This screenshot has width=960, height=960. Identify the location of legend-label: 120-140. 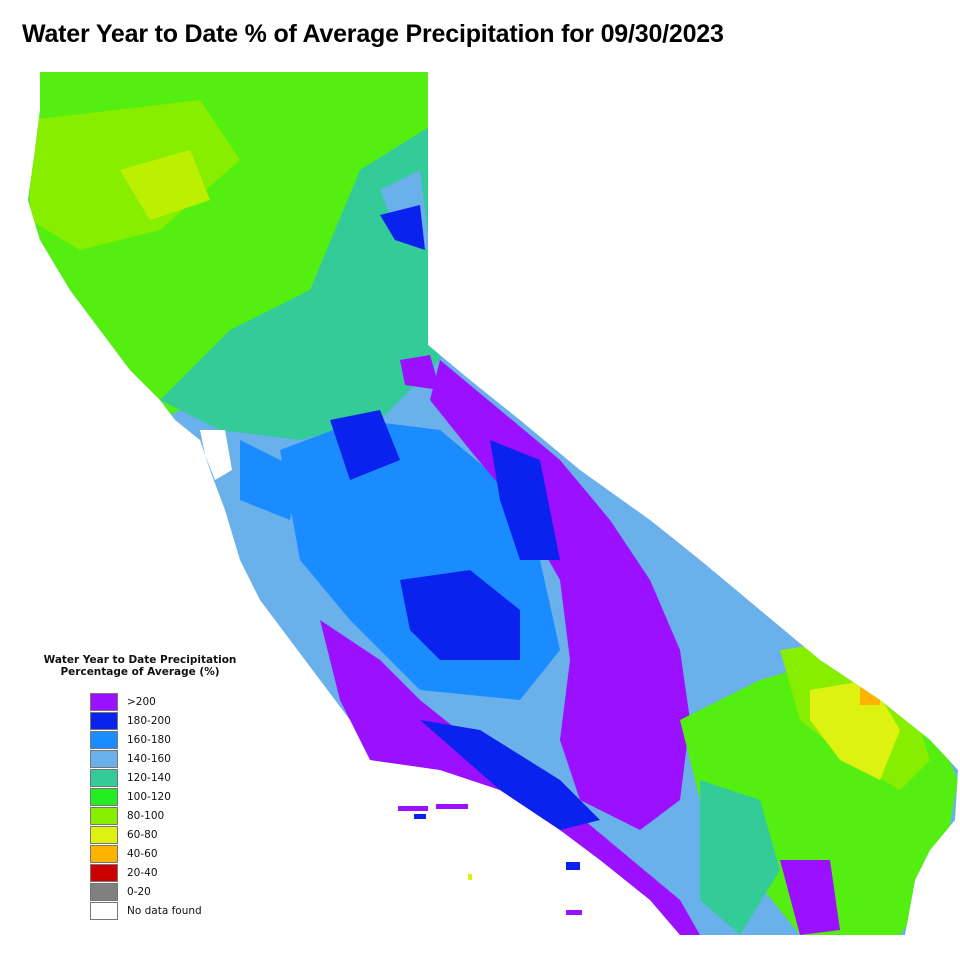
(149, 777).